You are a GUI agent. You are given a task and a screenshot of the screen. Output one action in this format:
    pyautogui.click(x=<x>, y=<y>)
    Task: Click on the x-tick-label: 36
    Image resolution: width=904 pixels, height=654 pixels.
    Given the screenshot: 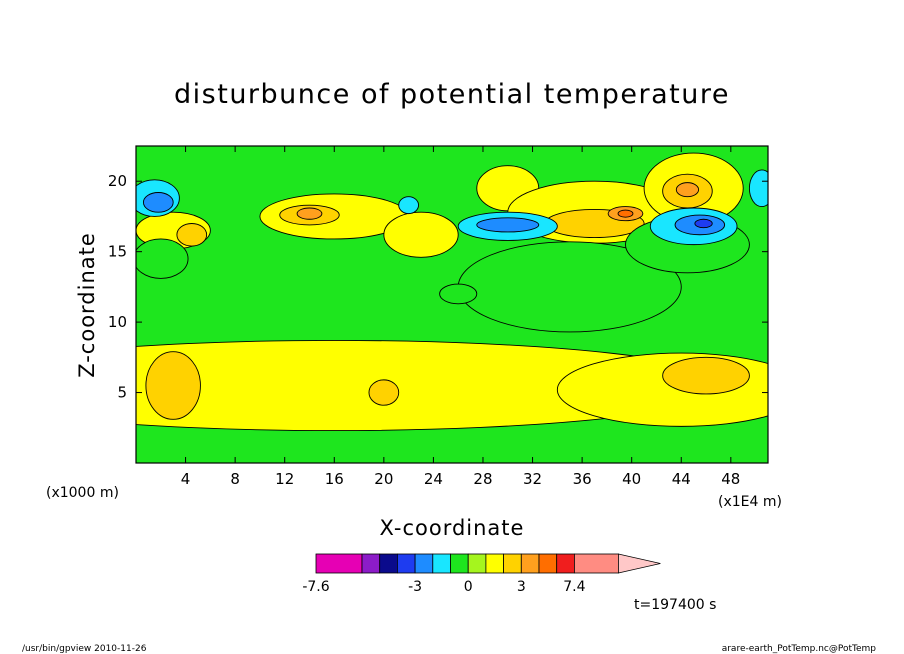 What is the action you would take?
    pyautogui.click(x=582, y=479)
    